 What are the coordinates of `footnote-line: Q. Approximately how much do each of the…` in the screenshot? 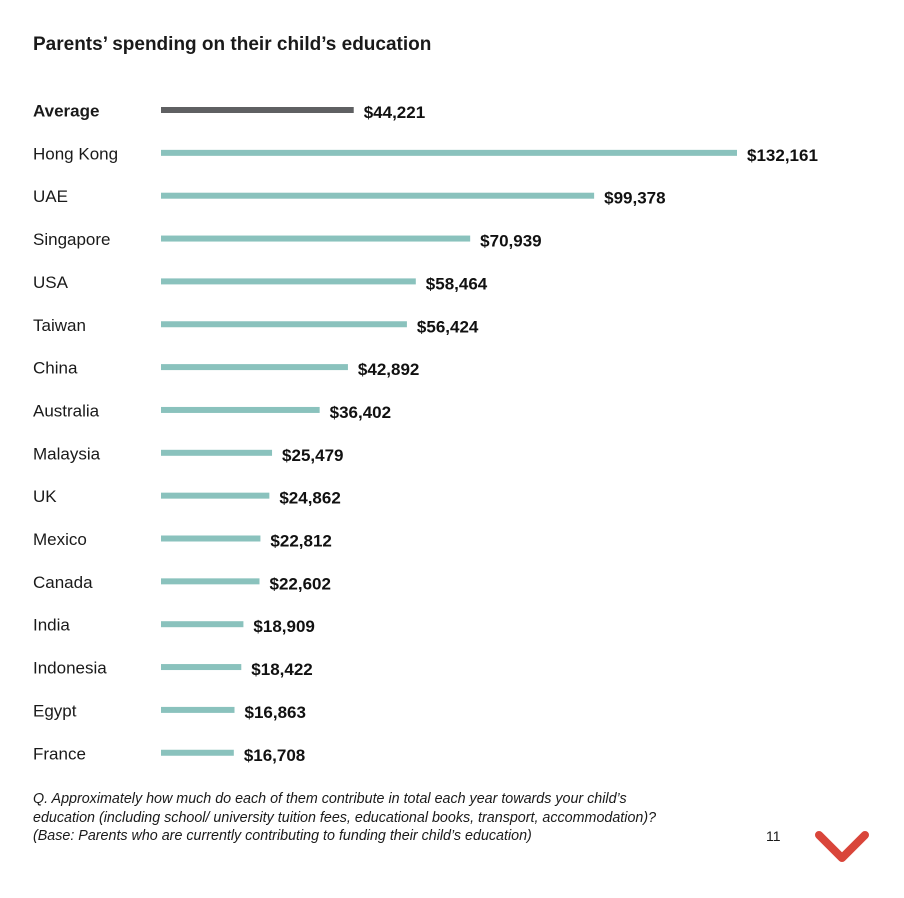 It's located at (330, 799).